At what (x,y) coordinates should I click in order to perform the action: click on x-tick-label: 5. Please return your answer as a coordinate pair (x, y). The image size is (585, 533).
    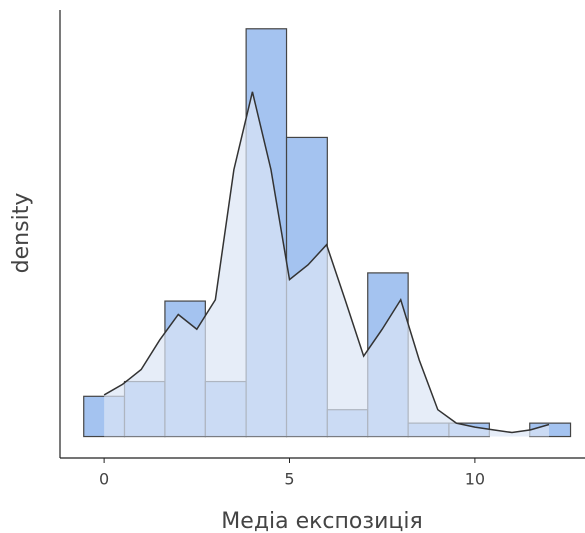
    Looking at the image, I should click on (289, 479).